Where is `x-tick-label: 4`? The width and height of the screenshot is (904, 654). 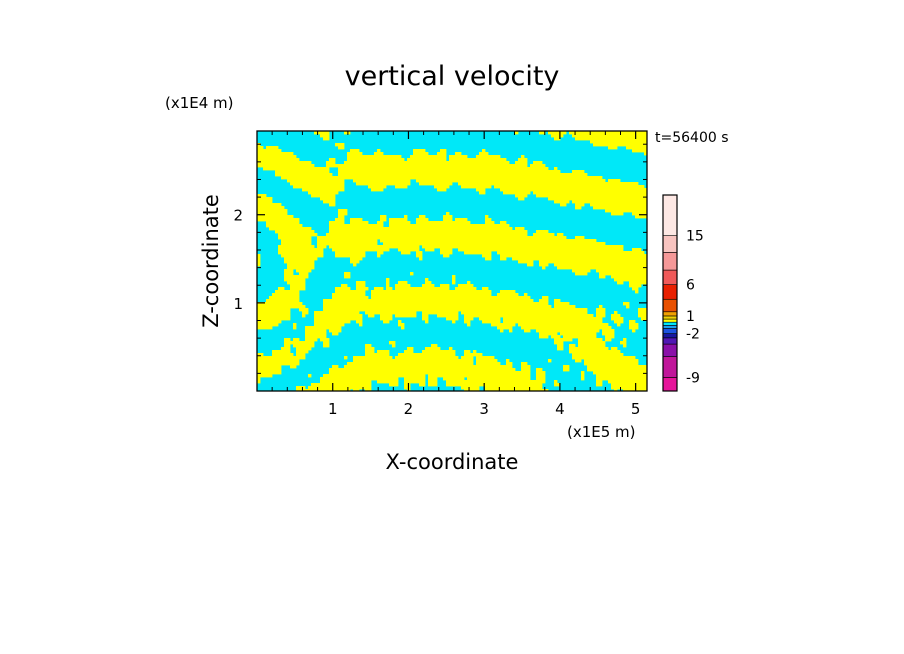
x-tick-label: 4 is located at coordinates (560, 409).